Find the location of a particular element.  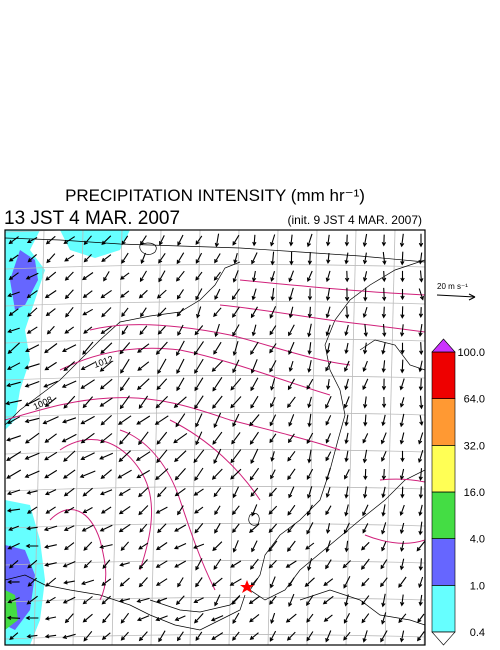

isobar is located at coordinates (402, 480).